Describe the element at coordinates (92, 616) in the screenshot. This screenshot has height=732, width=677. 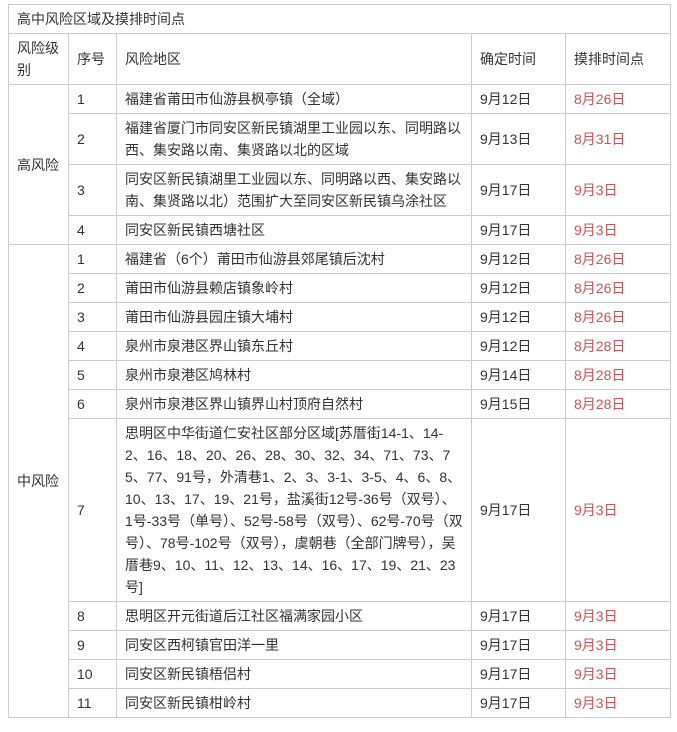
I see `row-index-cell: 8` at that location.